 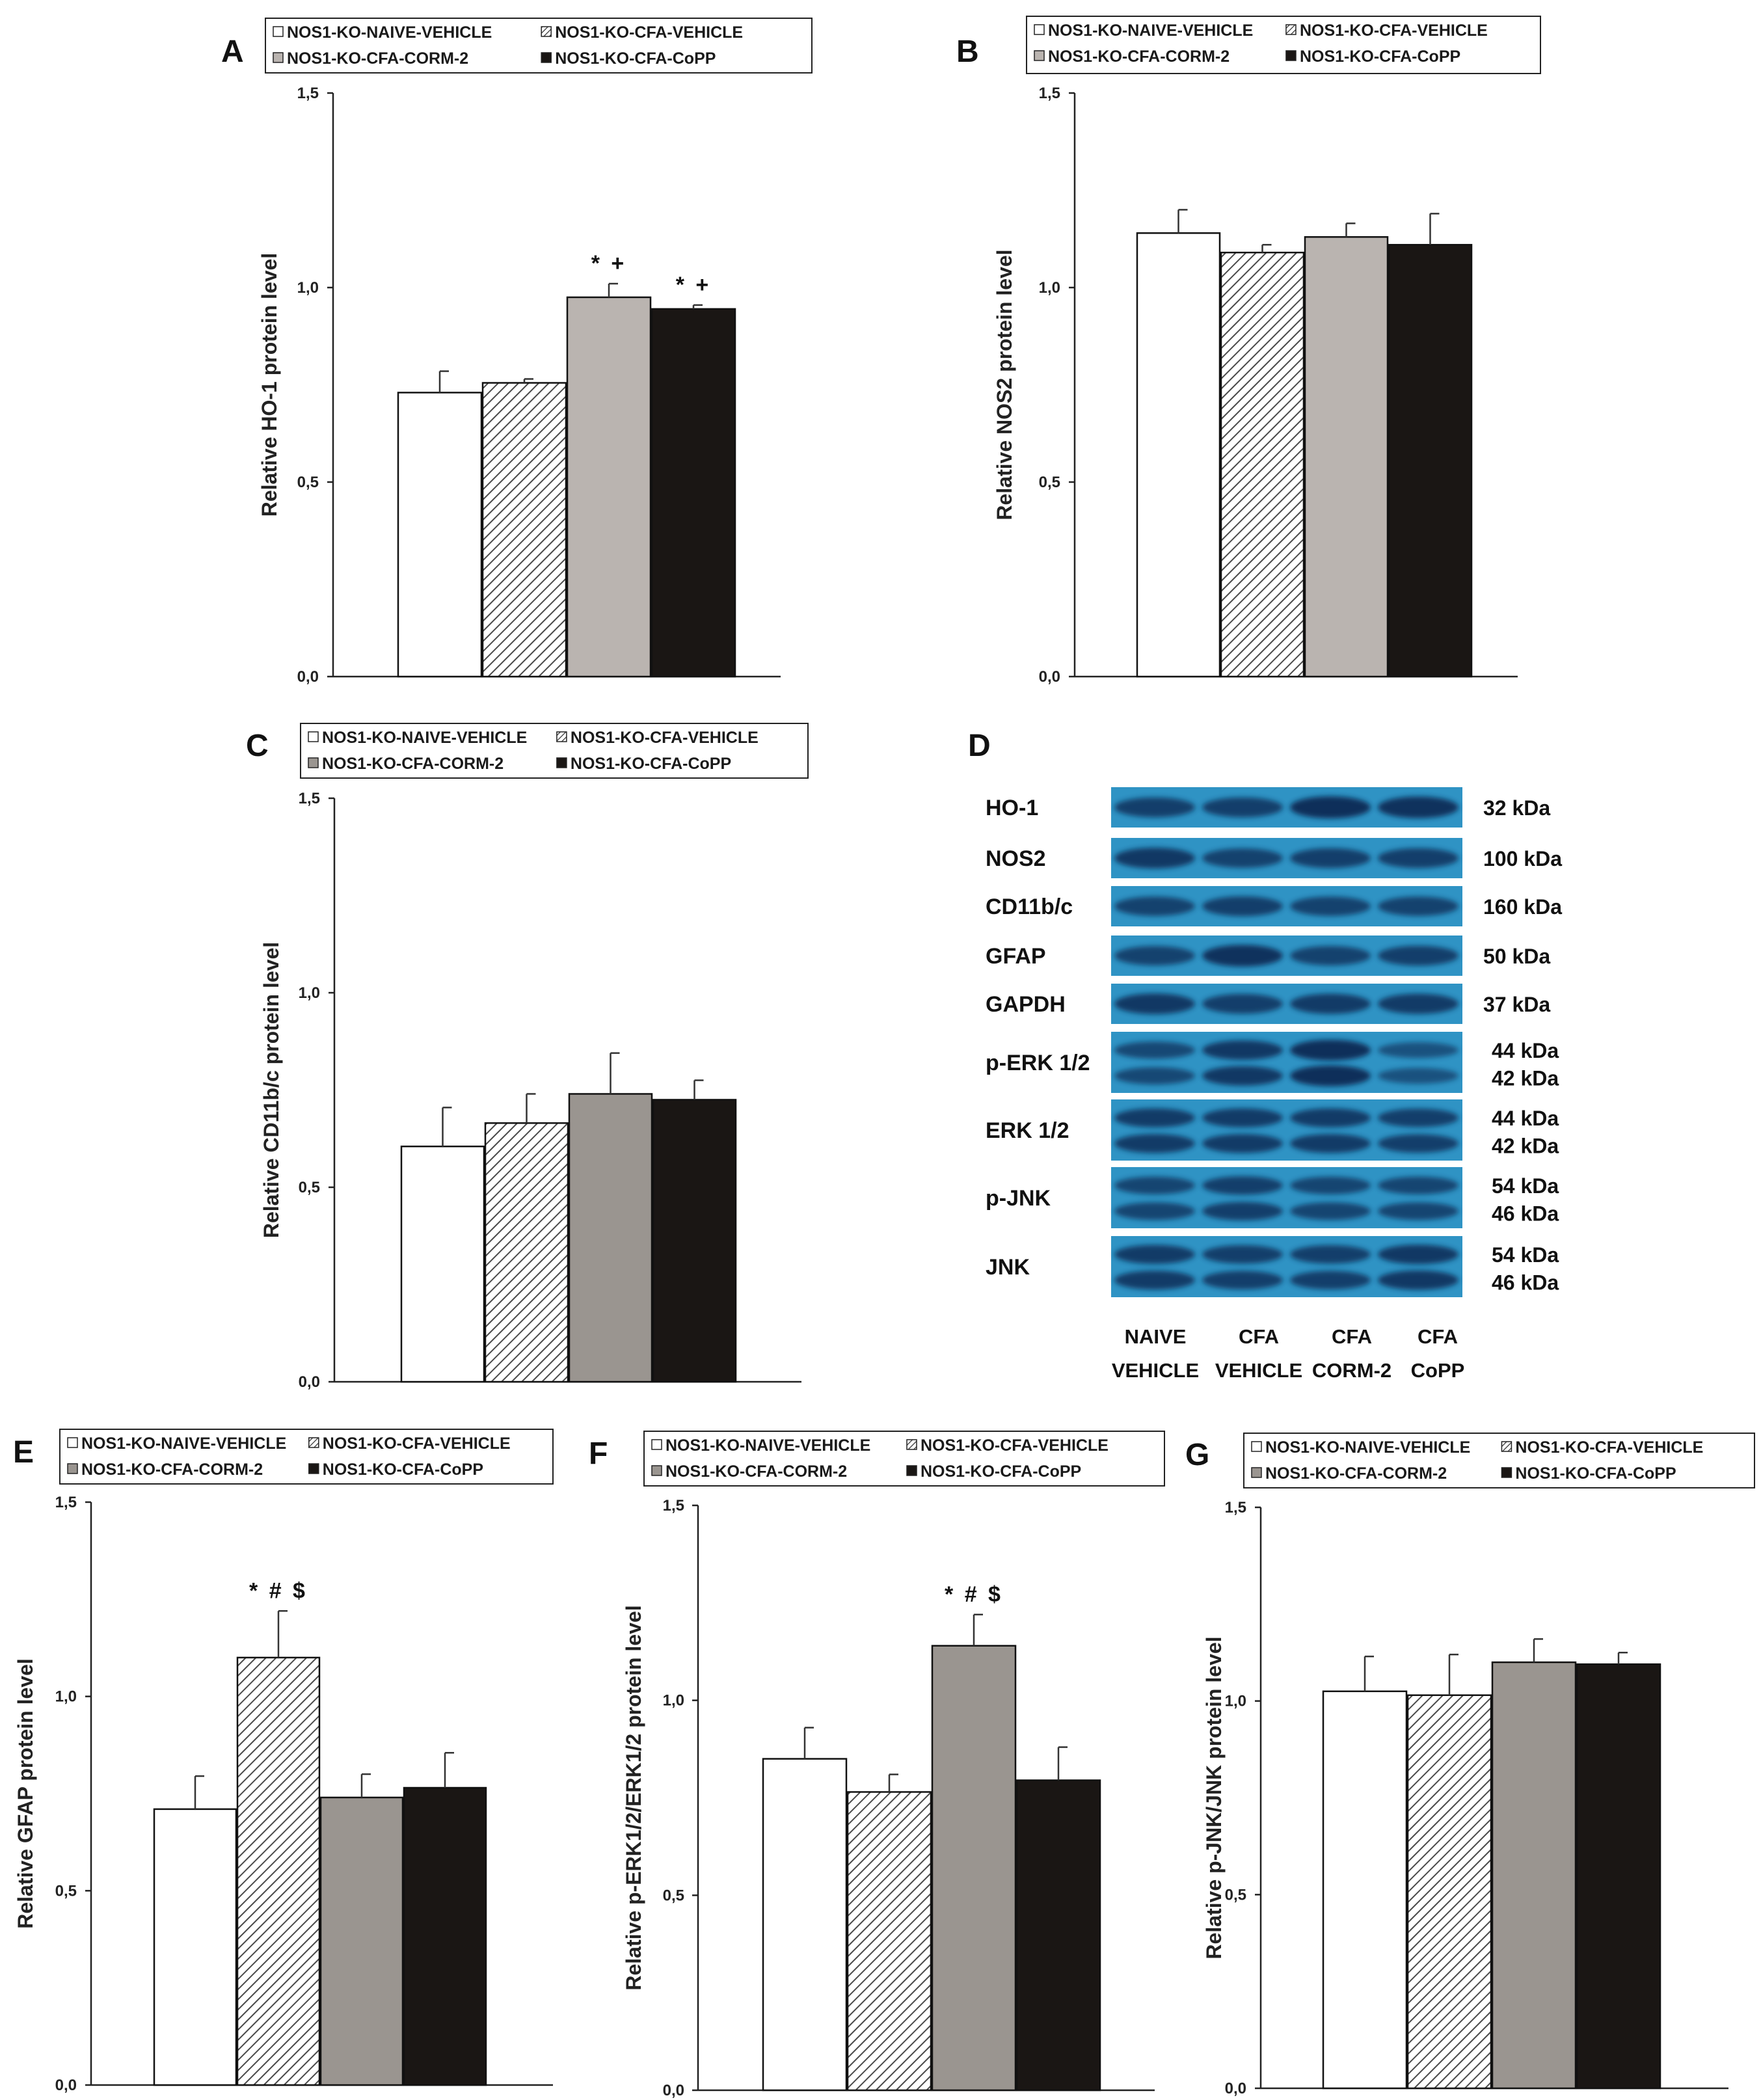 I want to click on blot-kda-label: 50 kDa, so click(x=1516, y=956).